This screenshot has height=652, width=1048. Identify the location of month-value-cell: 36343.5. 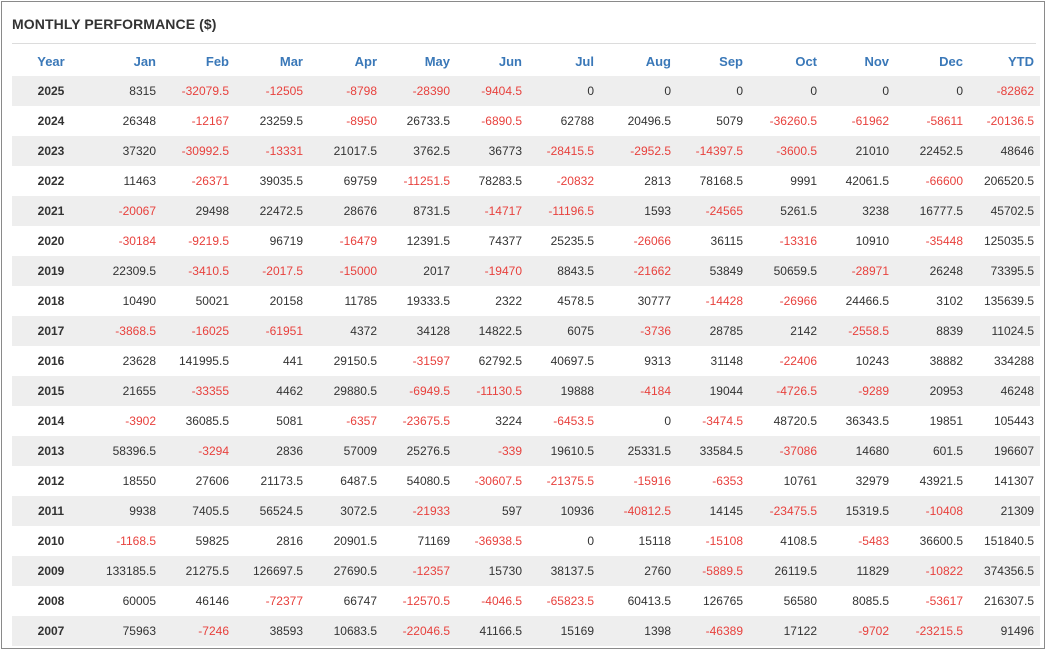
(867, 421).